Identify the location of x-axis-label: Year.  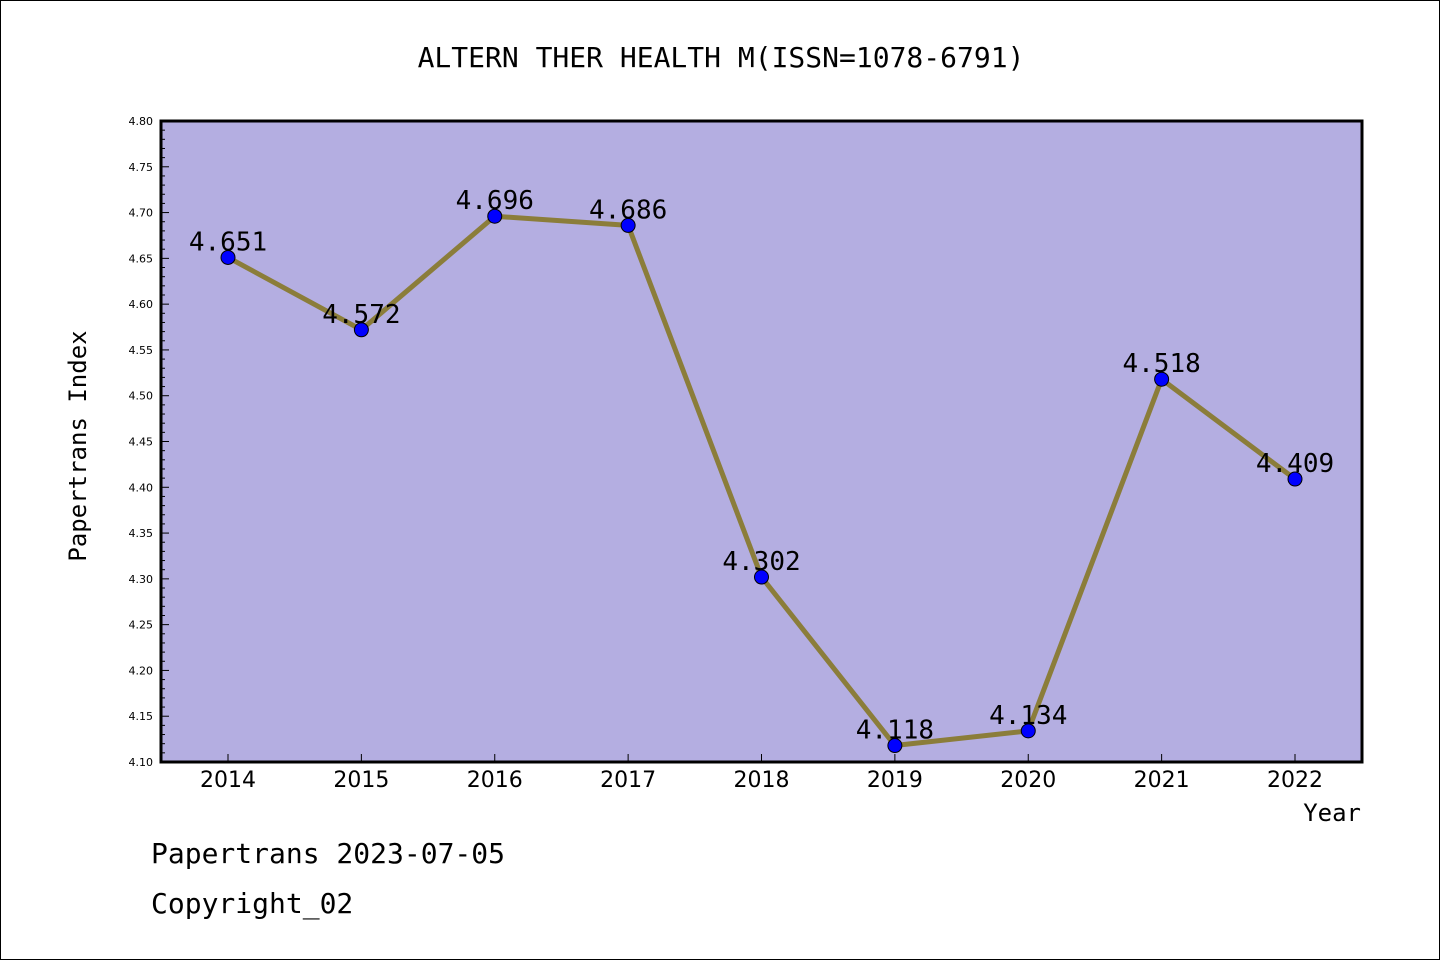
(1332, 813).